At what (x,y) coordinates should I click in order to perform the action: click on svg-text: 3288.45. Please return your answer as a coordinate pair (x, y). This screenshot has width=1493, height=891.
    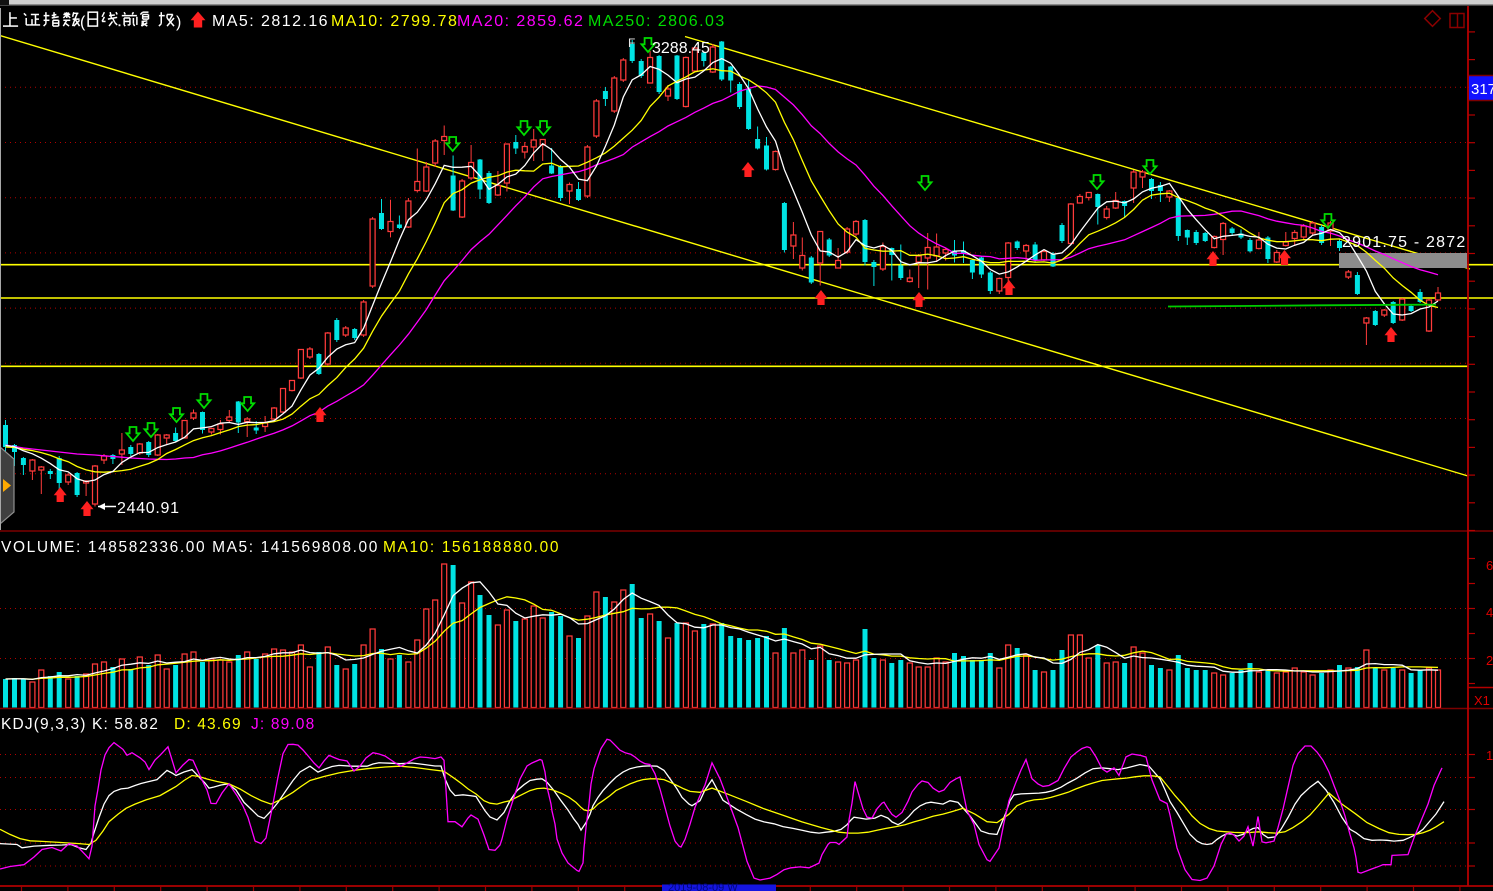
    Looking at the image, I should click on (681, 48).